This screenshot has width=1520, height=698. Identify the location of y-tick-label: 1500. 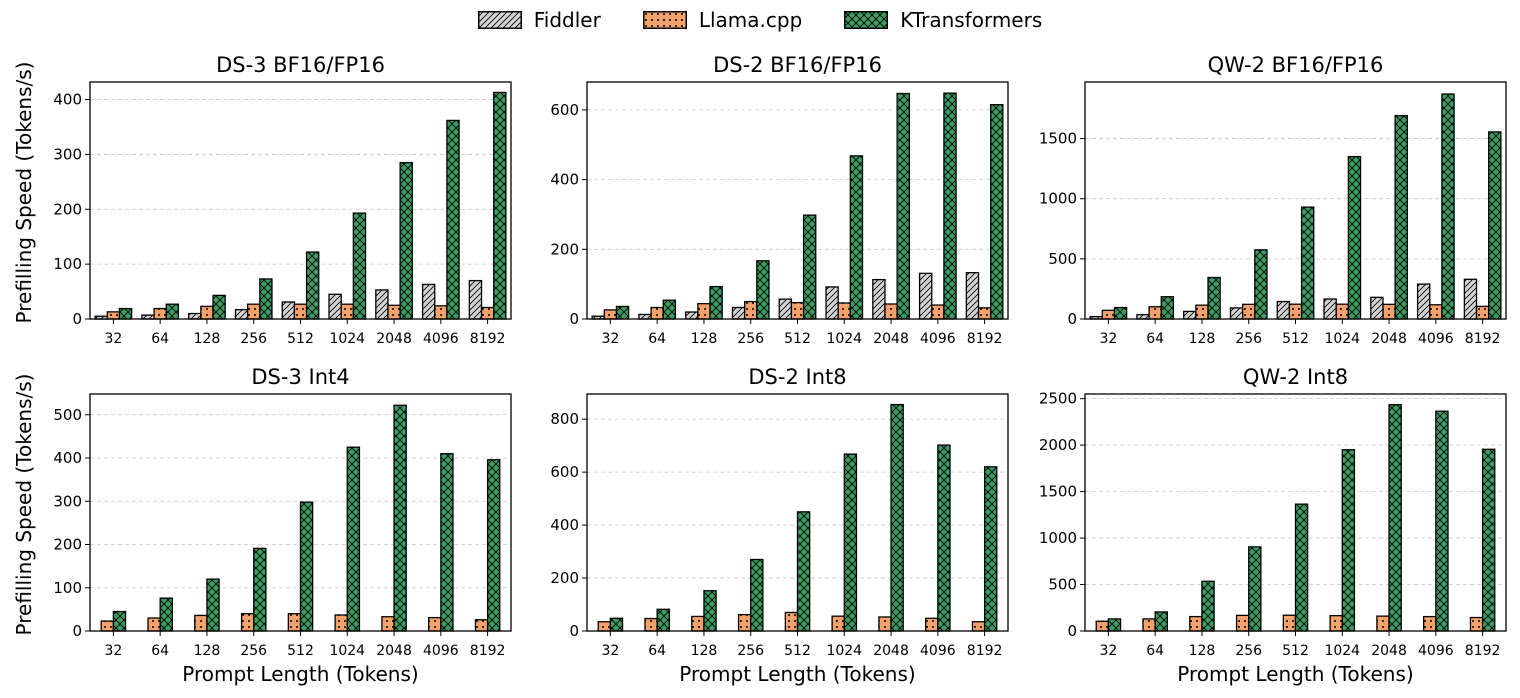
(1058, 492).